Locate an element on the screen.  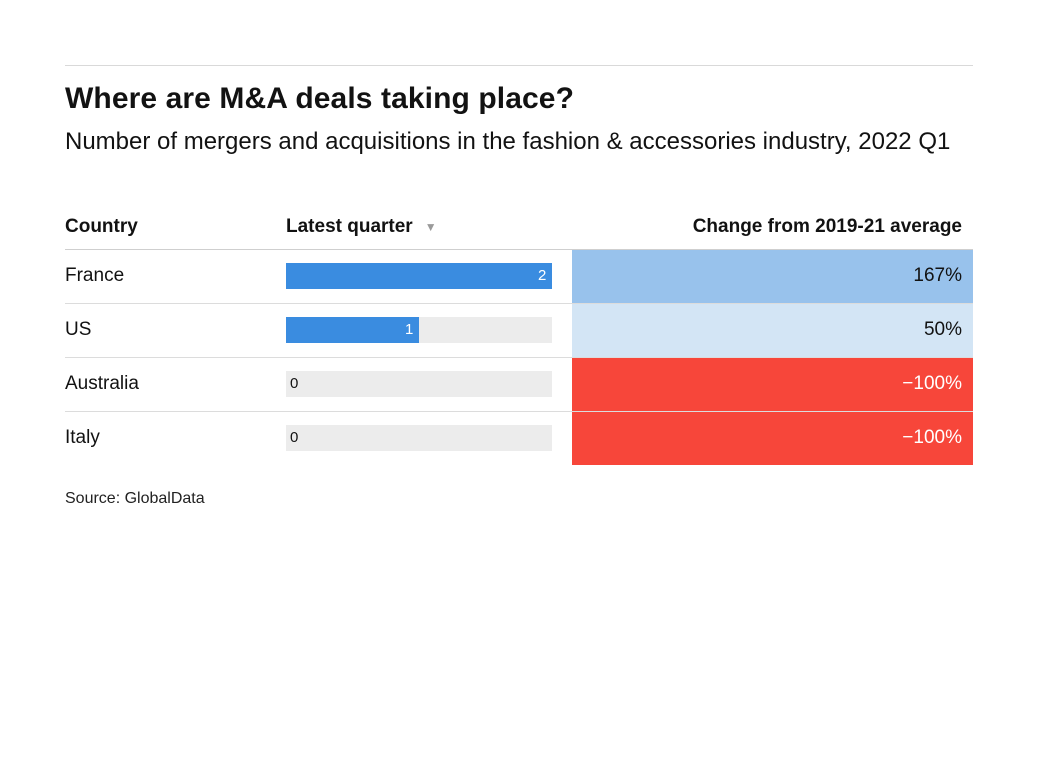
change-value: 50% is located at coordinates (942, 329).